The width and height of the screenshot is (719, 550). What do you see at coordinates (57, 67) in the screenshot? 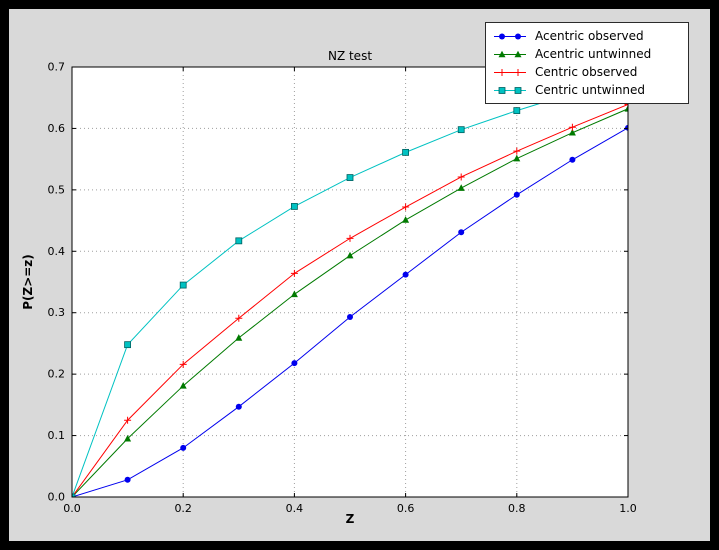
I see `y-tick-label: 0.7` at bounding box center [57, 67].